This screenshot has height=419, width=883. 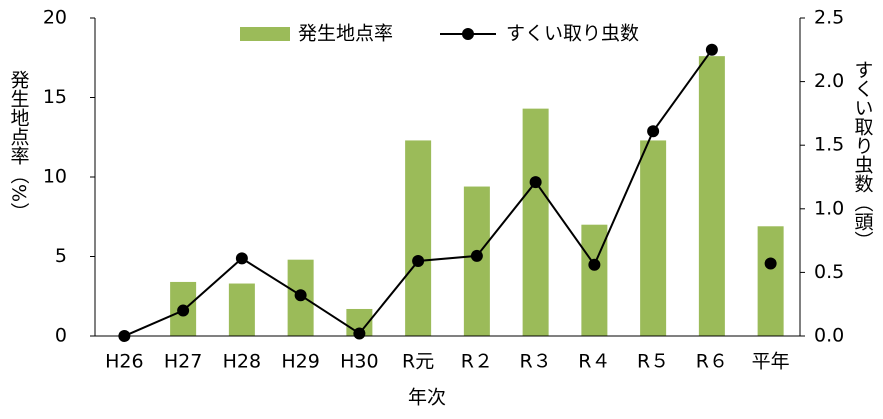 What do you see at coordinates (771, 362) in the screenshot?
I see `x-tick-label: 平年` at bounding box center [771, 362].